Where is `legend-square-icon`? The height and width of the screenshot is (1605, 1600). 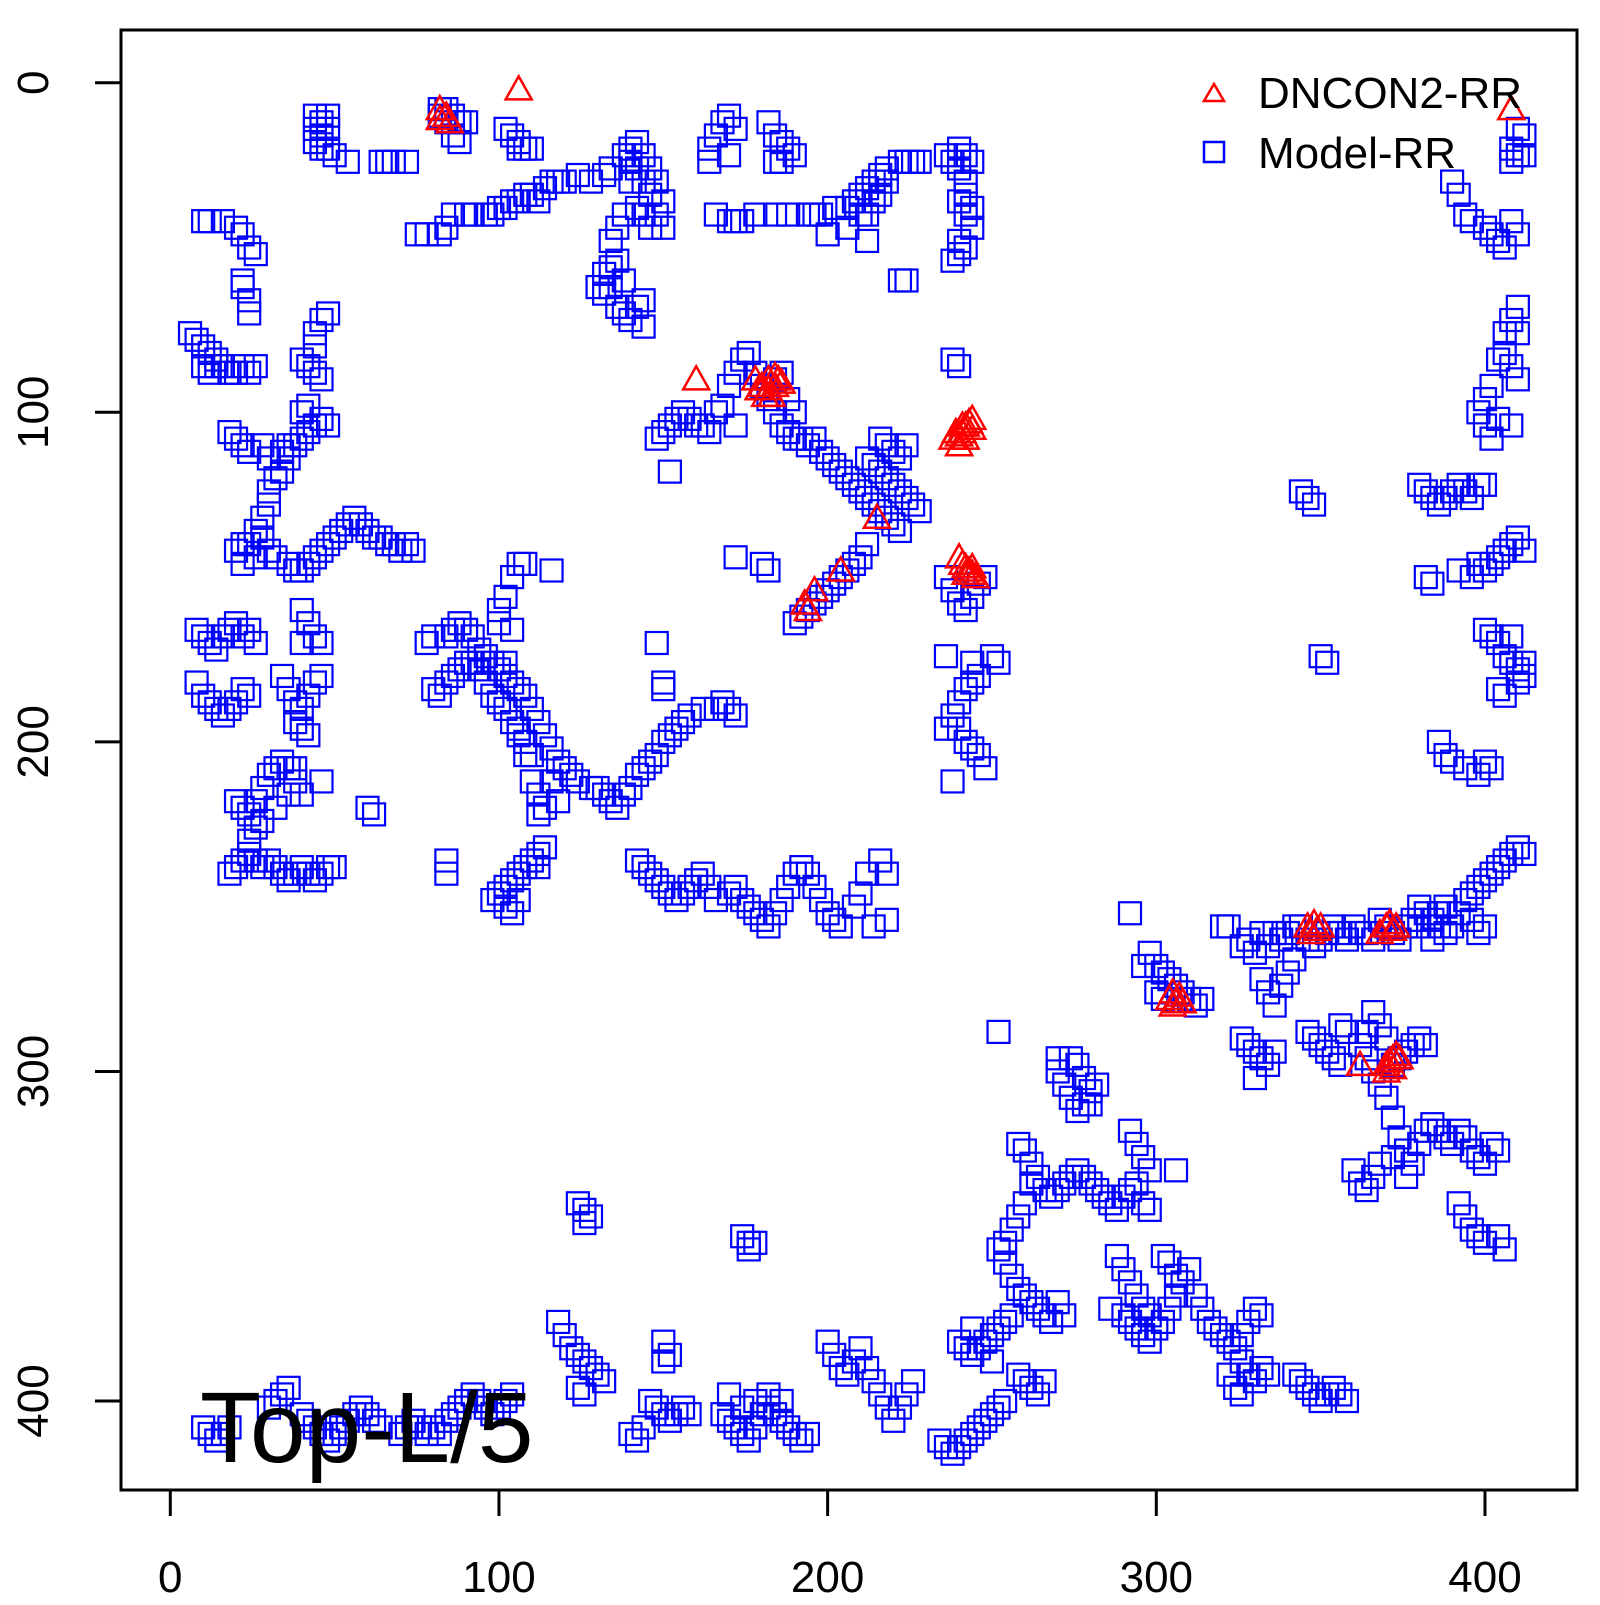
legend-square-icon is located at coordinates (1214, 152).